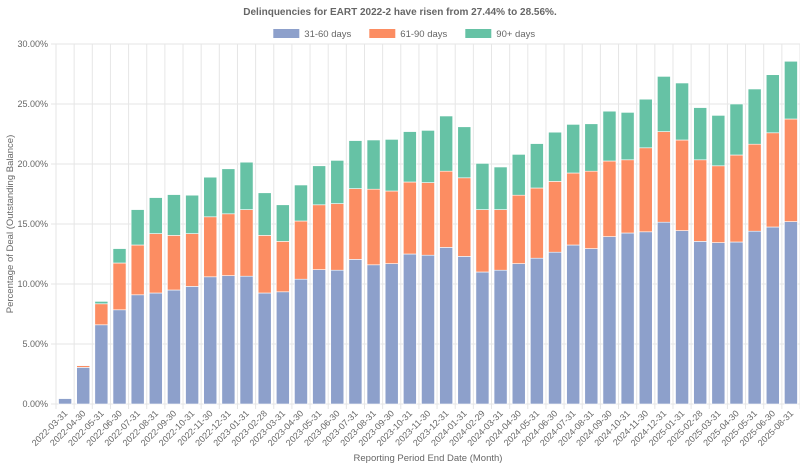 The width and height of the screenshot is (800, 467). I want to click on x-axis-title: Reporting Period End Date (Month), so click(428, 458).